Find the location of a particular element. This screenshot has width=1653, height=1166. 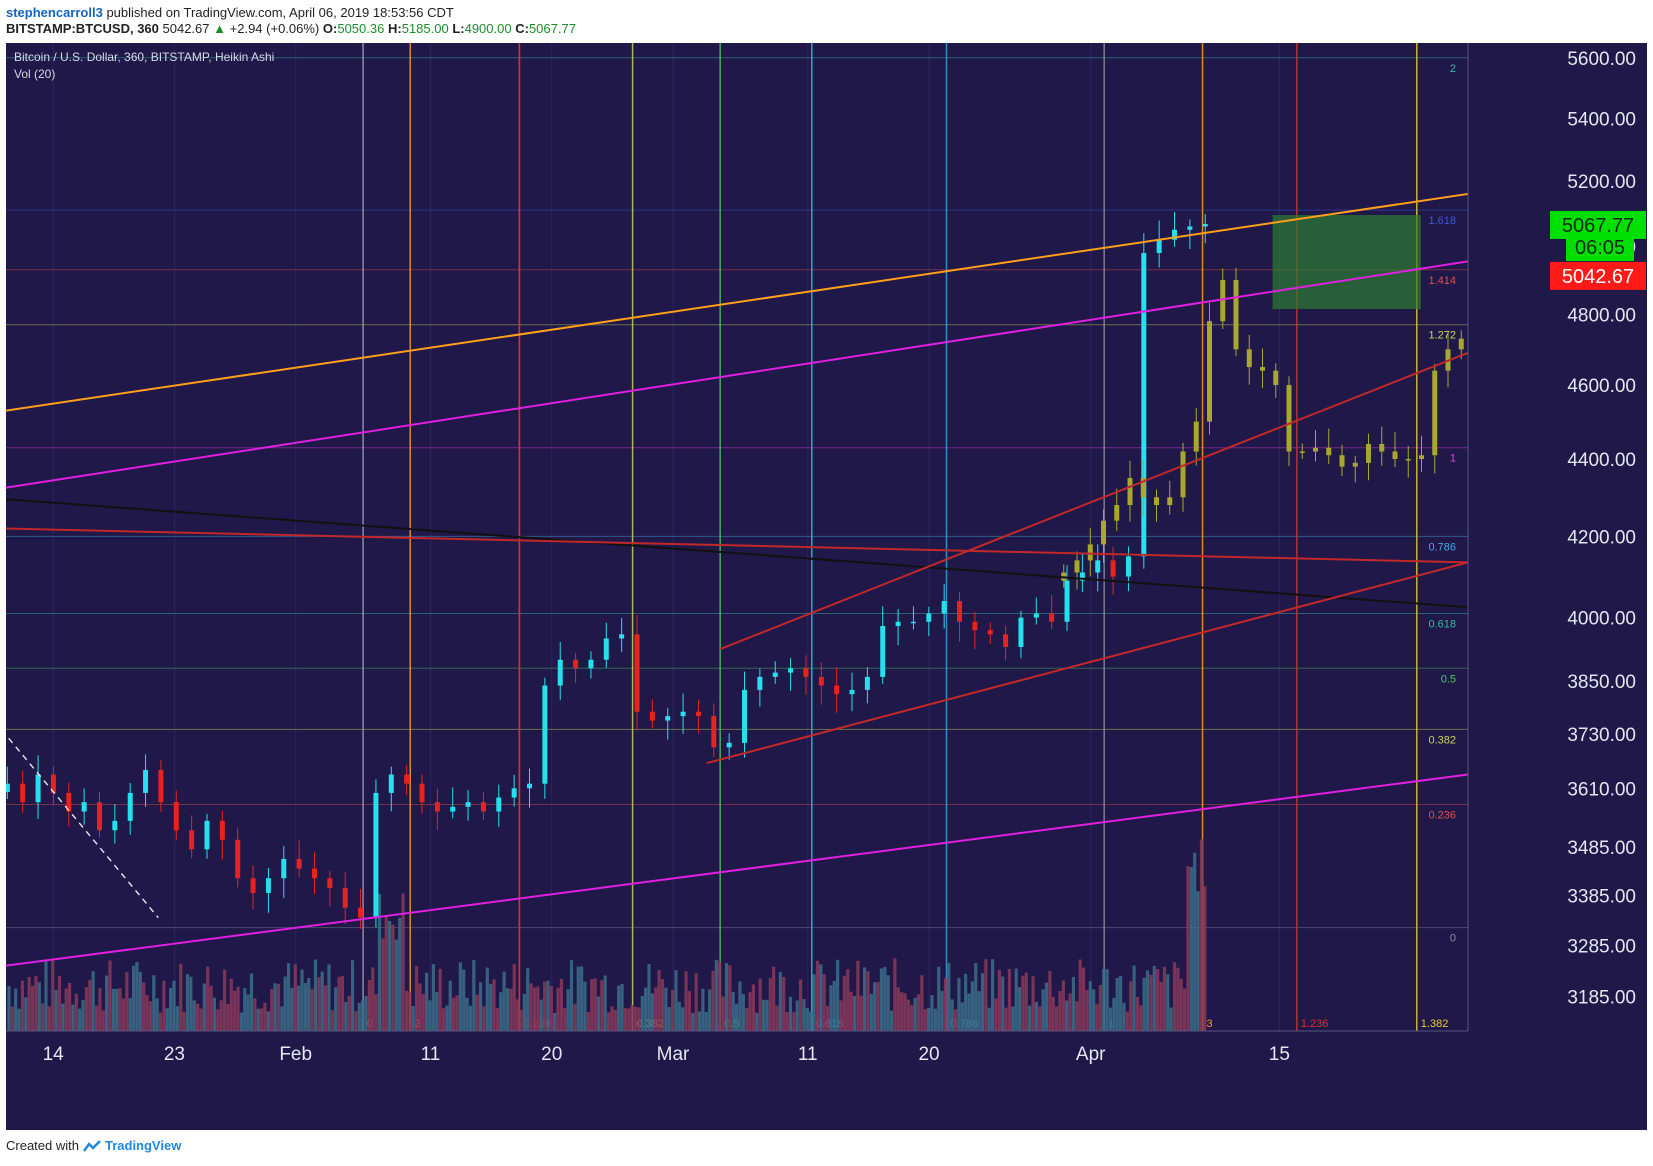

tradingview-brand: TradingView is located at coordinates (143, 1145).